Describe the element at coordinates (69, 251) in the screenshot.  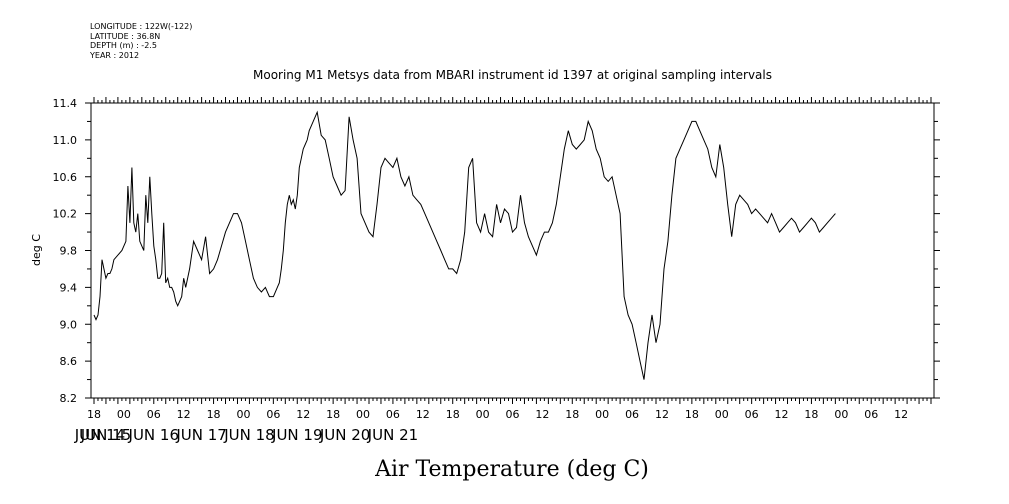
I see `y-tick-label: 9.8` at that location.